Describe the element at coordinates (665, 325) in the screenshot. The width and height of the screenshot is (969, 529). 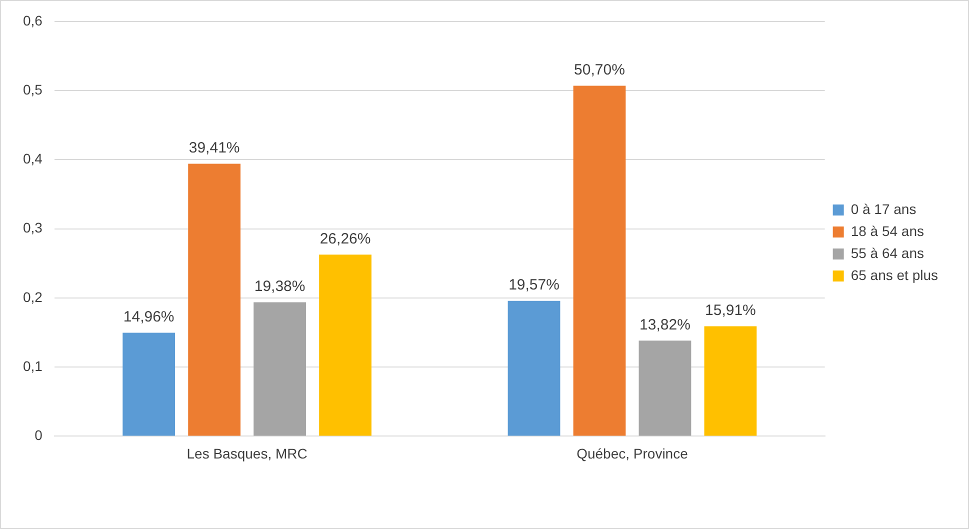
I see `data-label: 13,82%` at that location.